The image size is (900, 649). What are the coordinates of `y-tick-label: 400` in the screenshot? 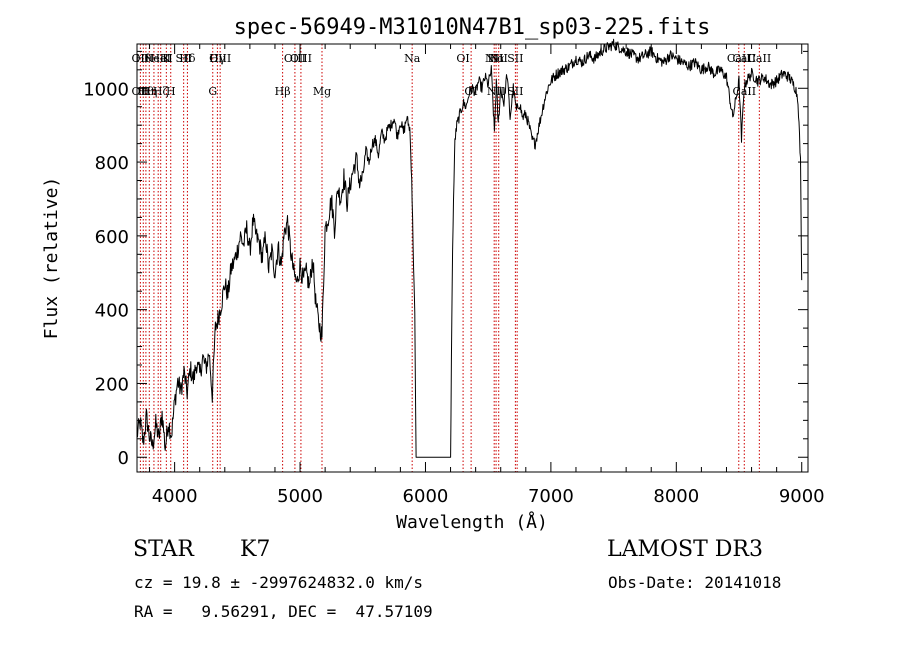 It's located at (112, 311).